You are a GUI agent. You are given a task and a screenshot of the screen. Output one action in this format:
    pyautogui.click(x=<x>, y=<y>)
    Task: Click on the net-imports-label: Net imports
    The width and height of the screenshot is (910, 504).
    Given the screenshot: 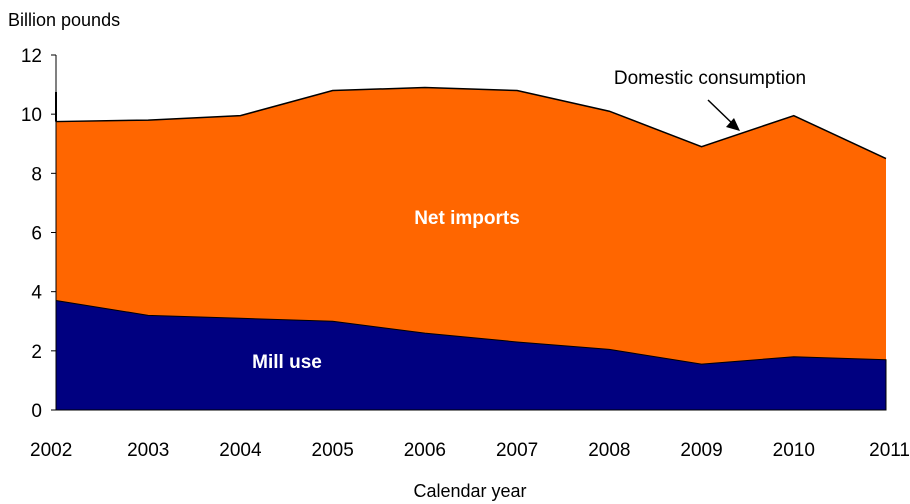 What is the action you would take?
    pyautogui.click(x=467, y=218)
    